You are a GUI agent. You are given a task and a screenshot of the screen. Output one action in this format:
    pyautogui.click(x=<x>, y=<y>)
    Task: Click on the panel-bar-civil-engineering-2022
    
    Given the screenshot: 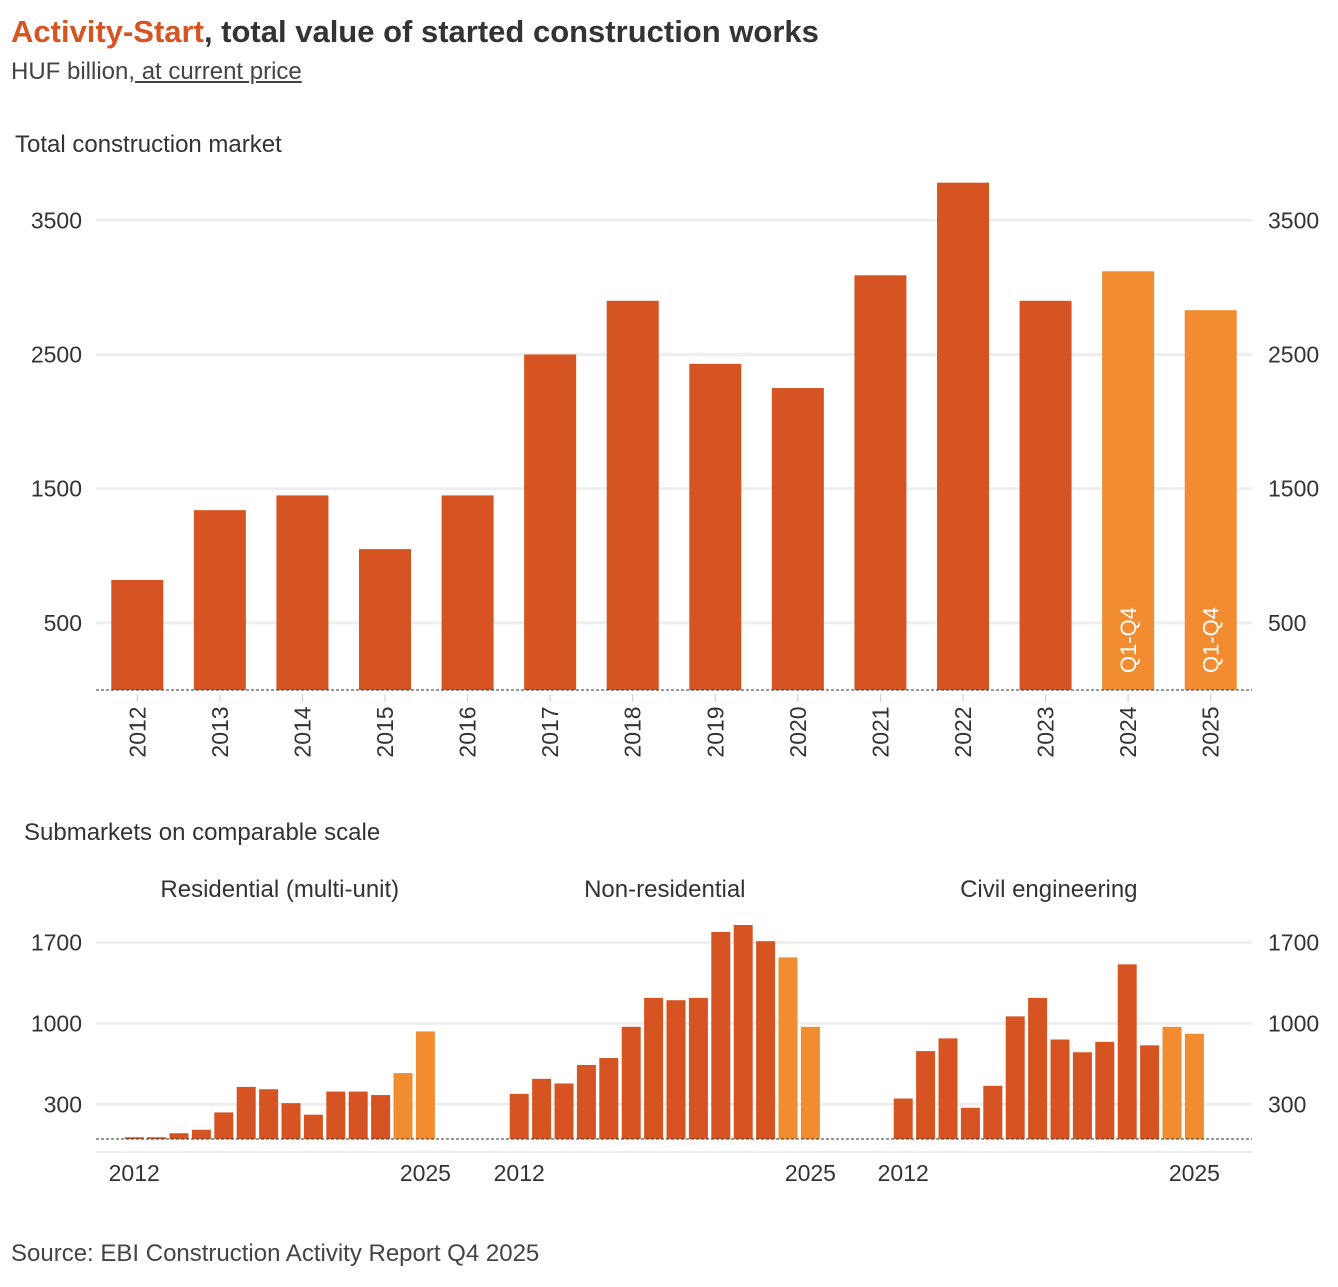 What is the action you would take?
    pyautogui.click(x=1127, y=1051)
    